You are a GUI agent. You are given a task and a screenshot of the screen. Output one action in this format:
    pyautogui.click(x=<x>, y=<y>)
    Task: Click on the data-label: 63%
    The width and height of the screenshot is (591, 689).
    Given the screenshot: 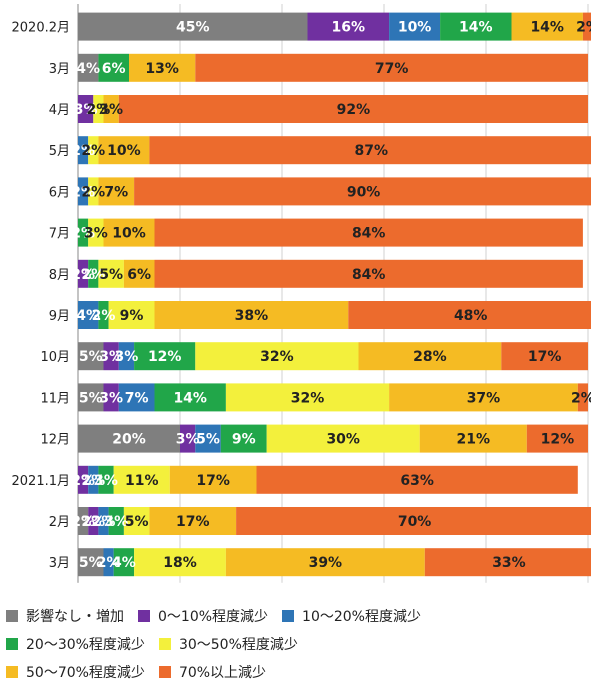 What is the action you would take?
    pyautogui.click(x=417, y=481)
    